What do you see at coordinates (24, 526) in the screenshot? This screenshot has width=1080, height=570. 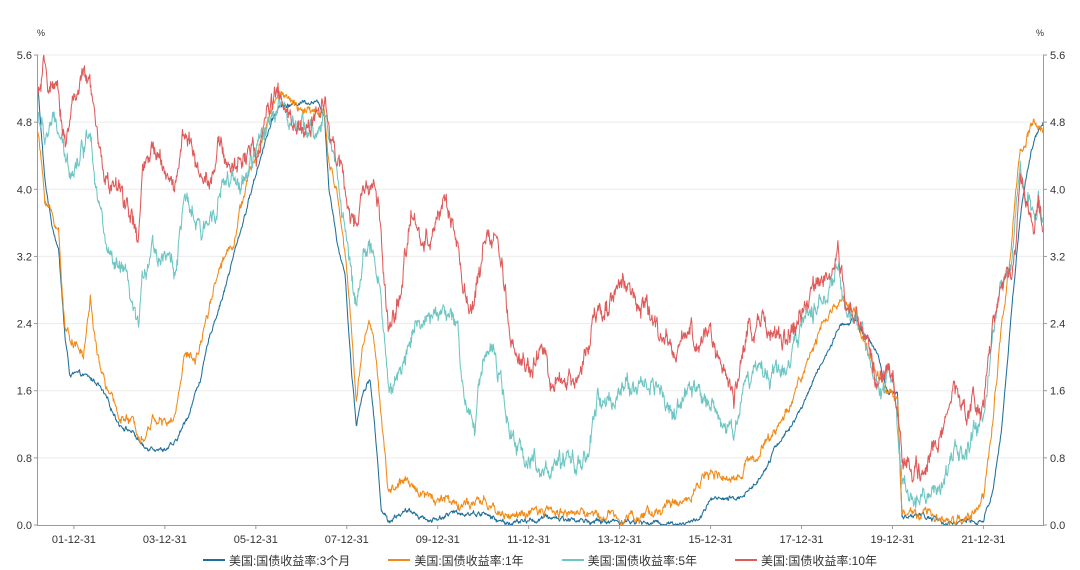 I see `y-tick-label-left: 0.0` at bounding box center [24, 526].